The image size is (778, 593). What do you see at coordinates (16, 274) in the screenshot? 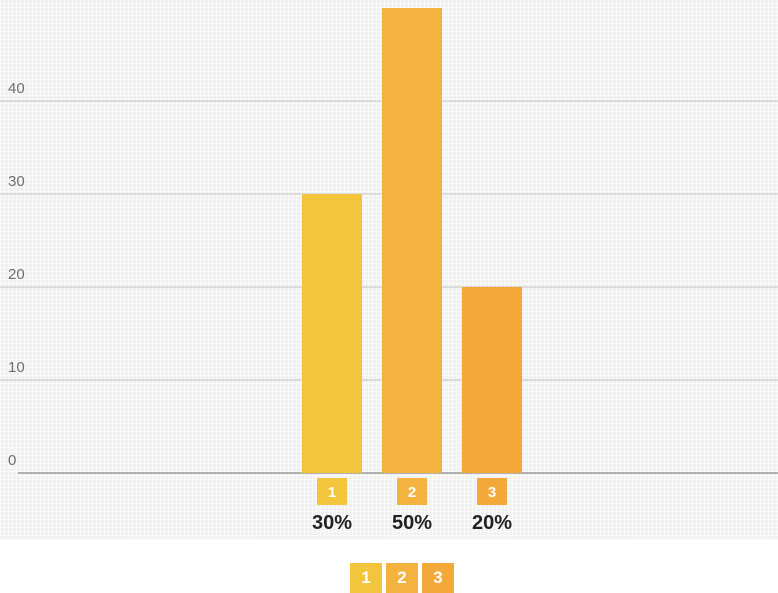
I see `y-tick-label-20: 20` at bounding box center [16, 274].